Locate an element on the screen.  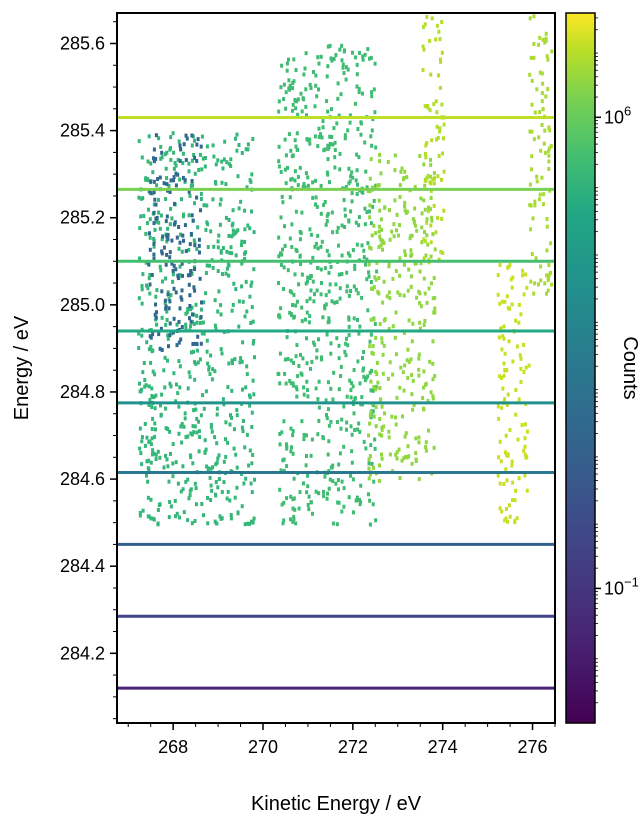
colorbar-tick-label: 10−1 is located at coordinates (621, 586).